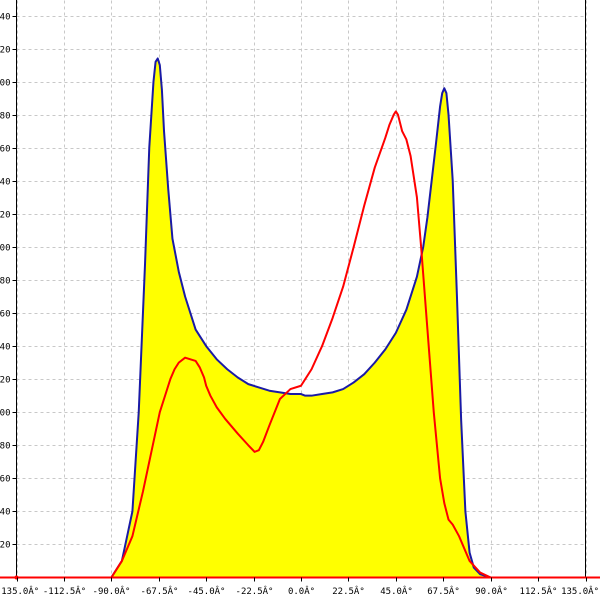  I want to click on y-tick-label: 320, so click(5, 51).